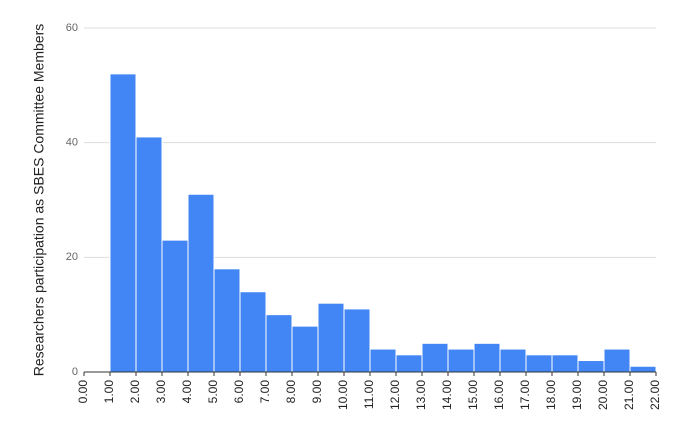  I want to click on x-tick-label: 9.00, so click(317, 392).